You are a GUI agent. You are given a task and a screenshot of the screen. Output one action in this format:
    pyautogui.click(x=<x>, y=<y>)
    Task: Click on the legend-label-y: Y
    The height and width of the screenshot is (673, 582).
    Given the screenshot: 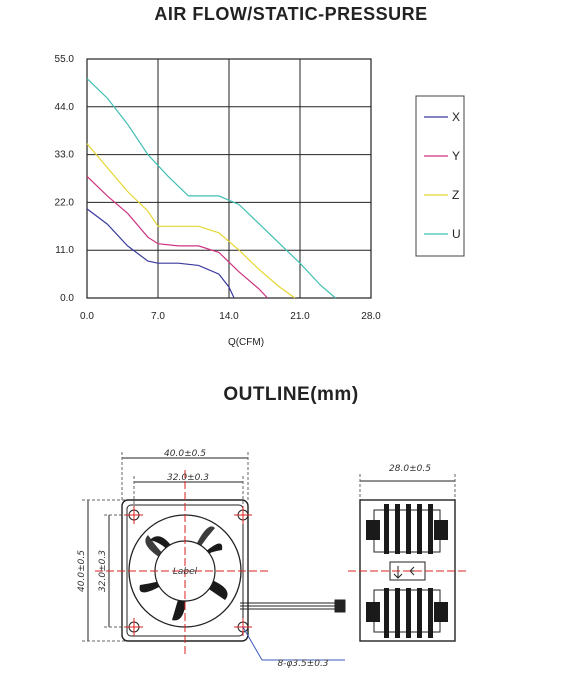 What is the action you would take?
    pyautogui.click(x=456, y=156)
    